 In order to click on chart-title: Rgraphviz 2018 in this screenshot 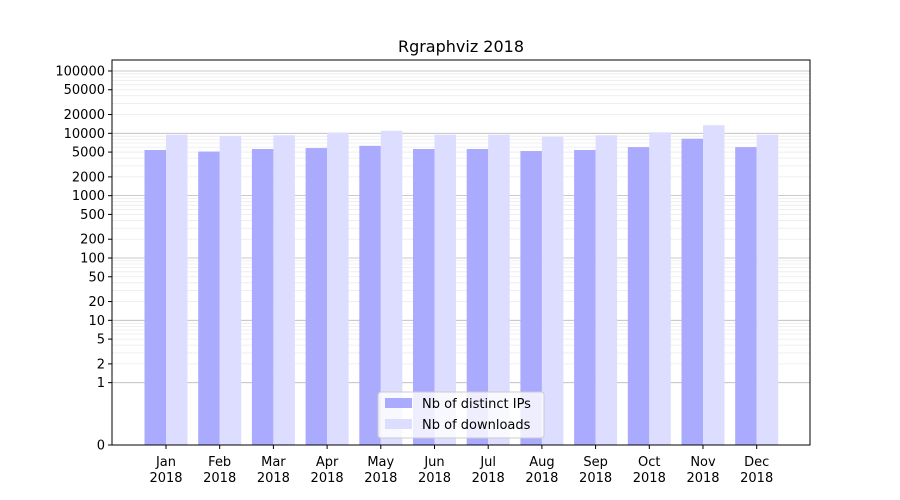, I will do `click(461, 46)`.